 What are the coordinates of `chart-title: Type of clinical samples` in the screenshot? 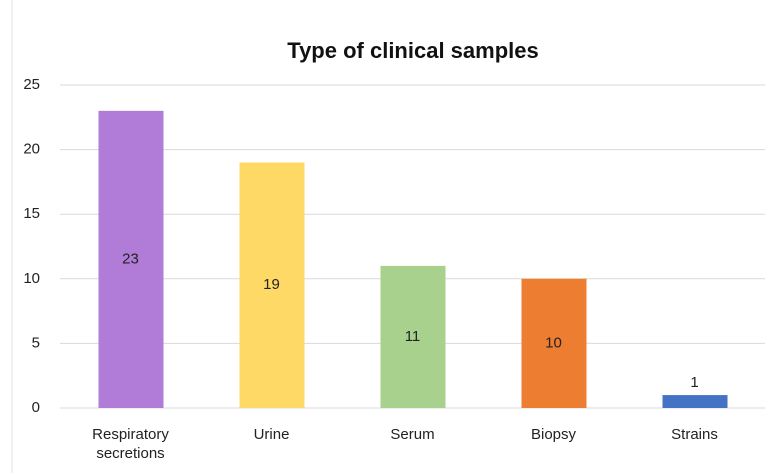 It's located at (412, 50).